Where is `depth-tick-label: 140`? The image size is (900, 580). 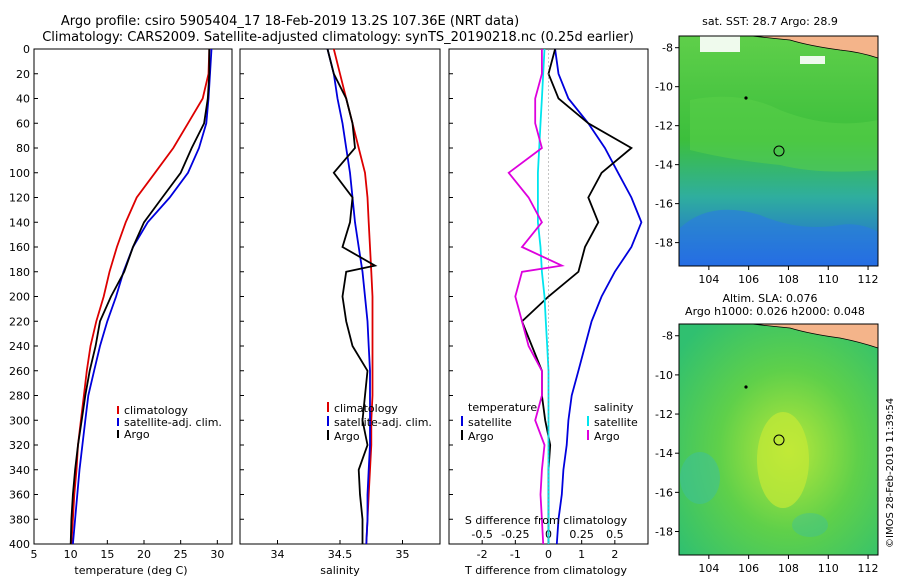
depth-tick-label: 140 is located at coordinates (19, 222).